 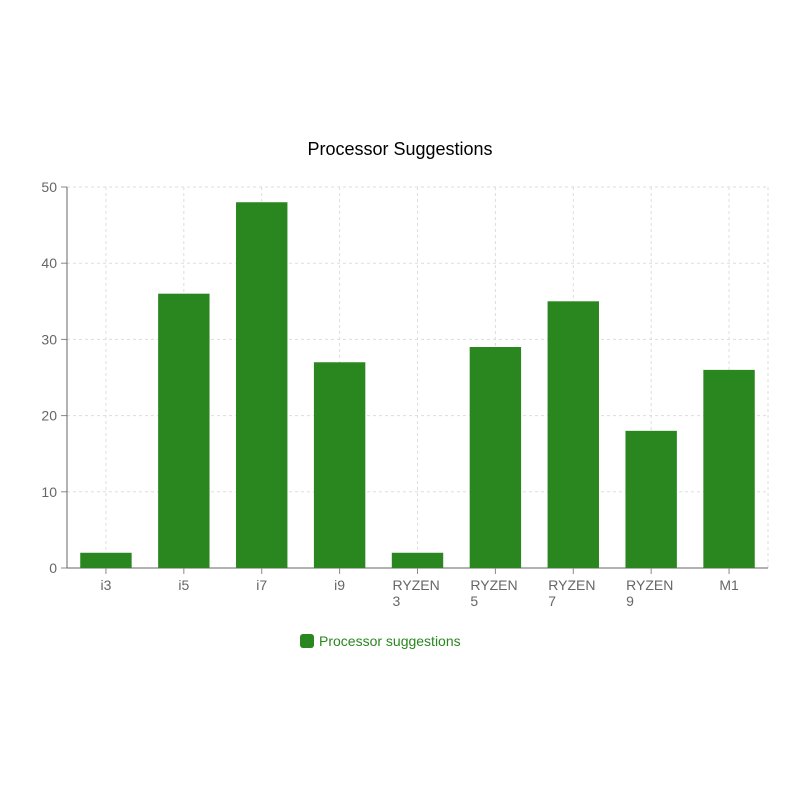 What do you see at coordinates (106, 560) in the screenshot?
I see `bar-i3` at bounding box center [106, 560].